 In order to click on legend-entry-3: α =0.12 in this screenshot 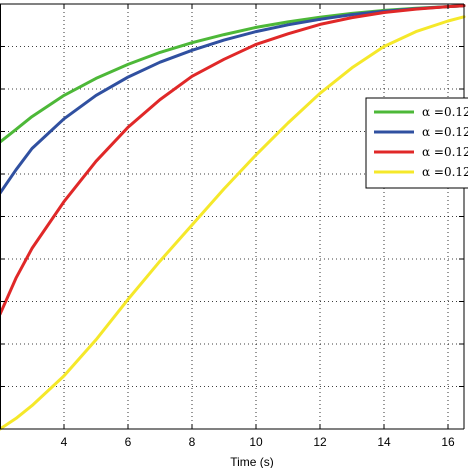, I will do `click(445, 152)`.